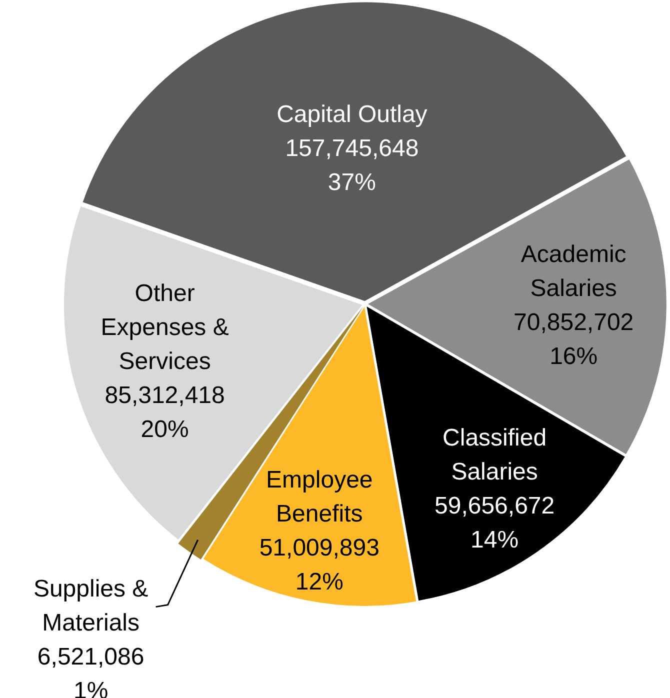  Describe the element at coordinates (90, 605) in the screenshot. I see `slice-label: Supplies & Materials` at that location.